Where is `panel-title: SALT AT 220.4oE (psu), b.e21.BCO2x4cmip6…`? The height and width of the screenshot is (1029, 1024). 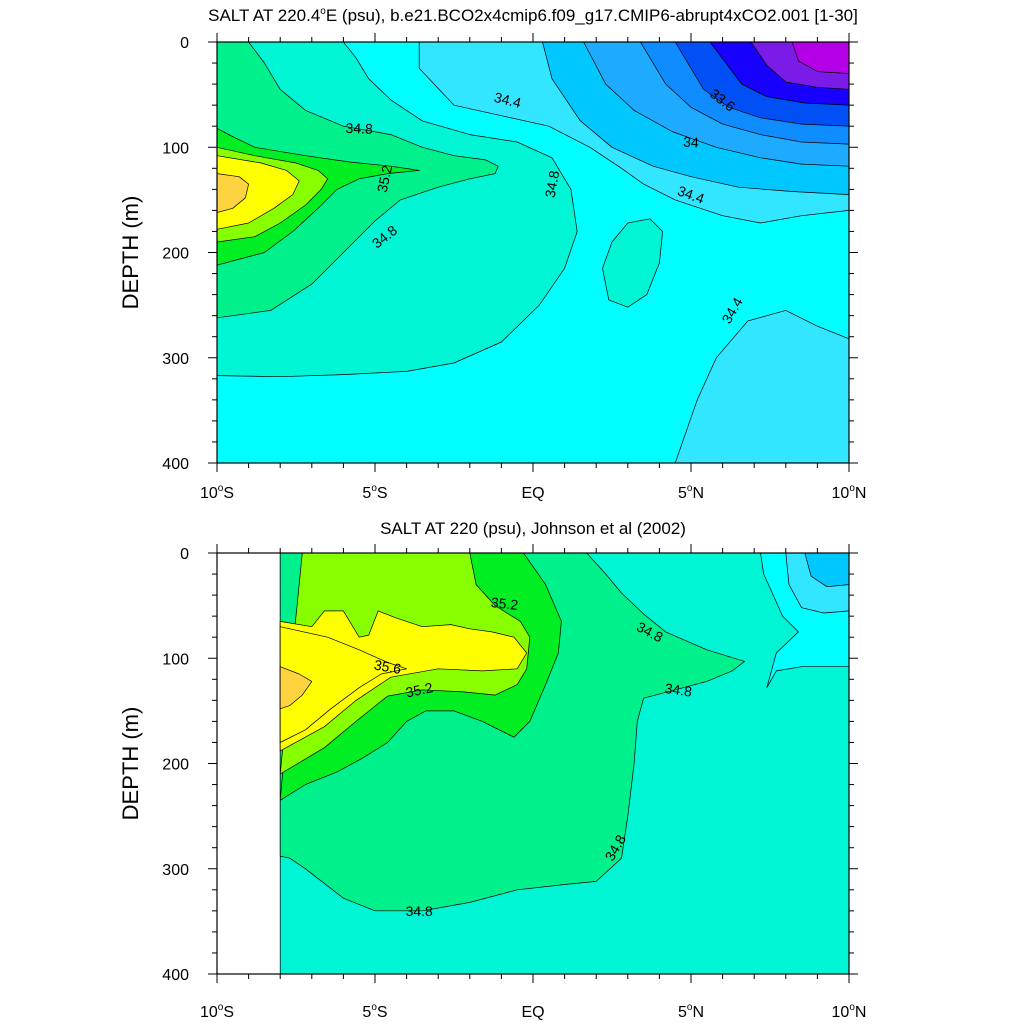 panel-title: SALT AT 220.4oE (psu), b.e21.BCO2x4cmip6… is located at coordinates (533, 15).